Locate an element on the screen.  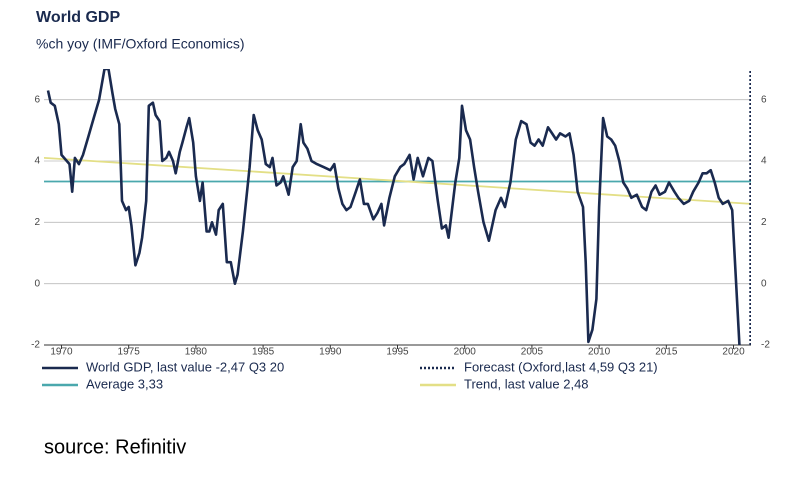
y-tick-label: 4 is located at coordinates (37, 161).